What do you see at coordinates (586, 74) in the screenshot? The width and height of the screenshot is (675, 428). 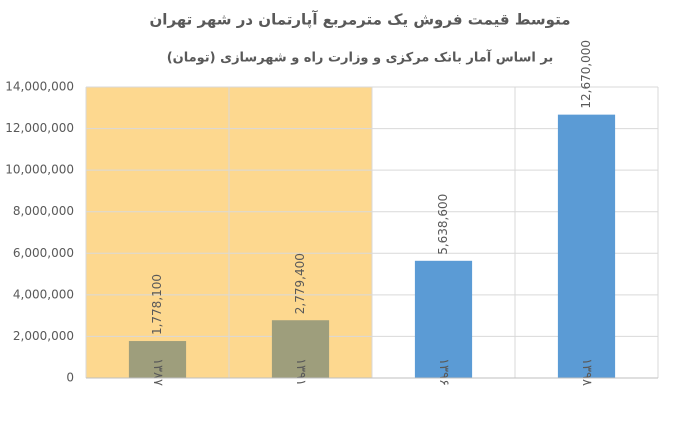 I see `value-label: 12,670,000` at bounding box center [586, 74].